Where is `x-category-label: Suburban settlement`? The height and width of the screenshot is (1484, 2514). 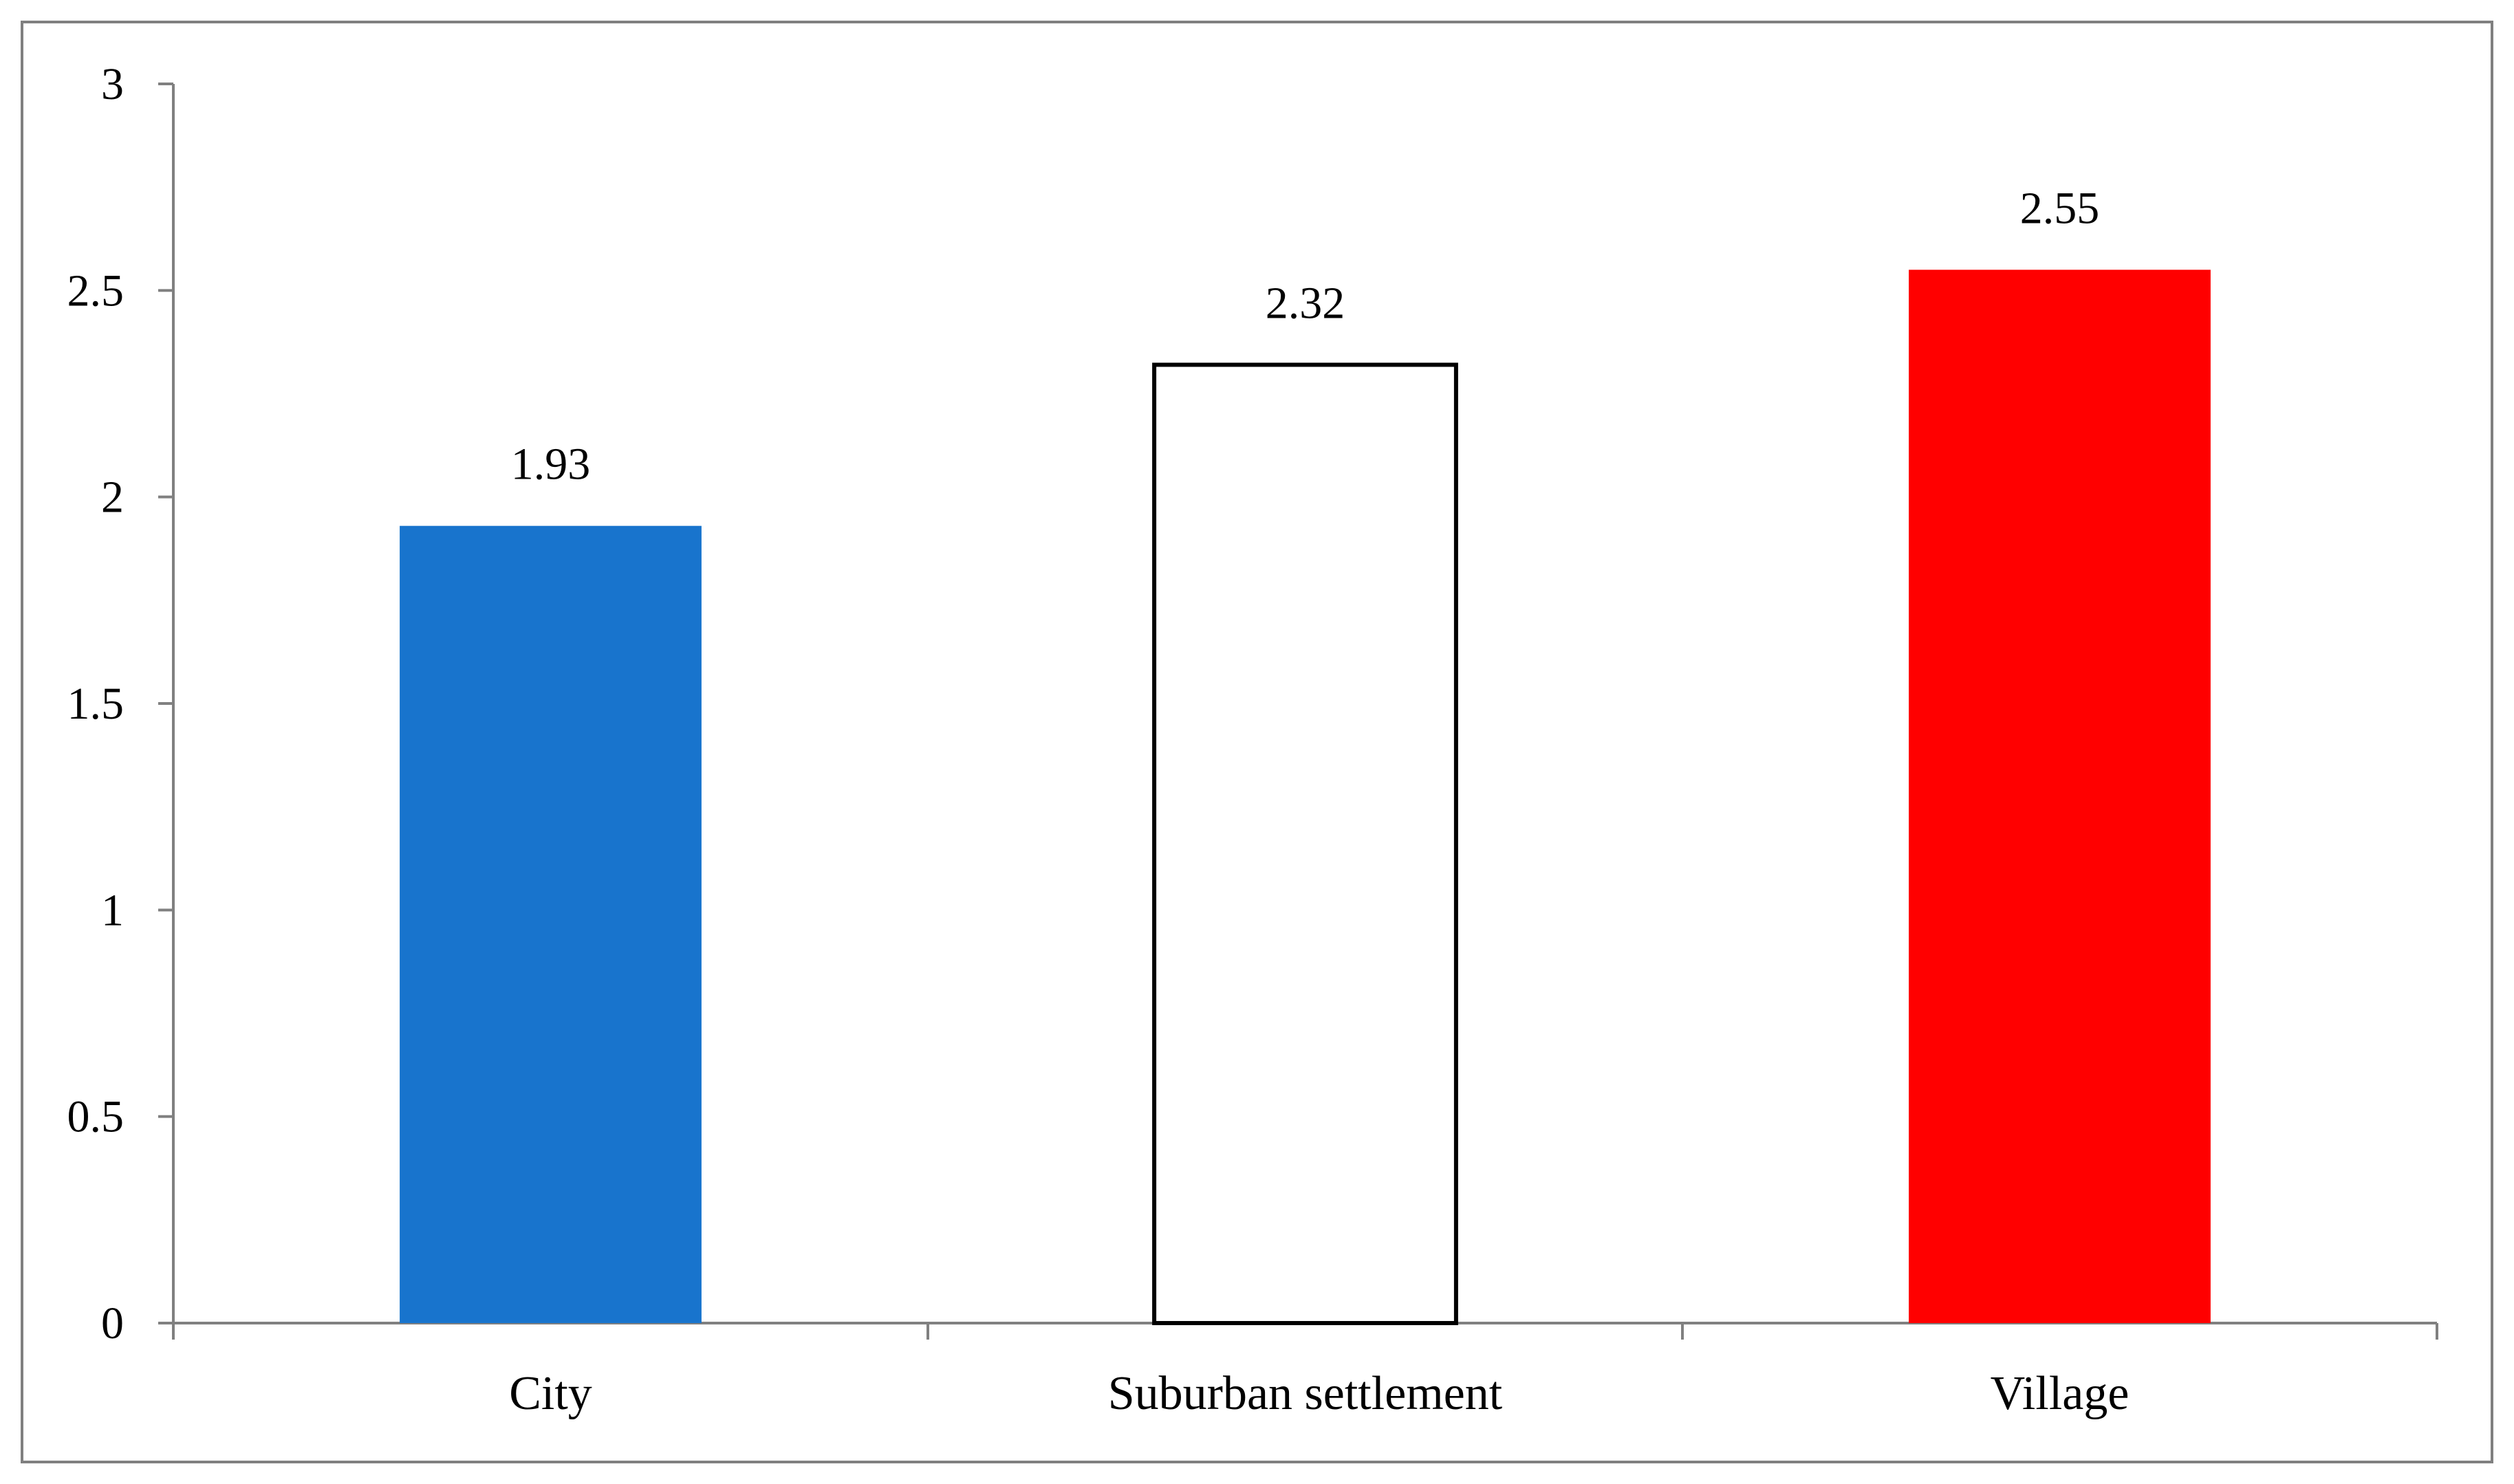
x-category-label: Suburban settlement is located at coordinates (1305, 1393).